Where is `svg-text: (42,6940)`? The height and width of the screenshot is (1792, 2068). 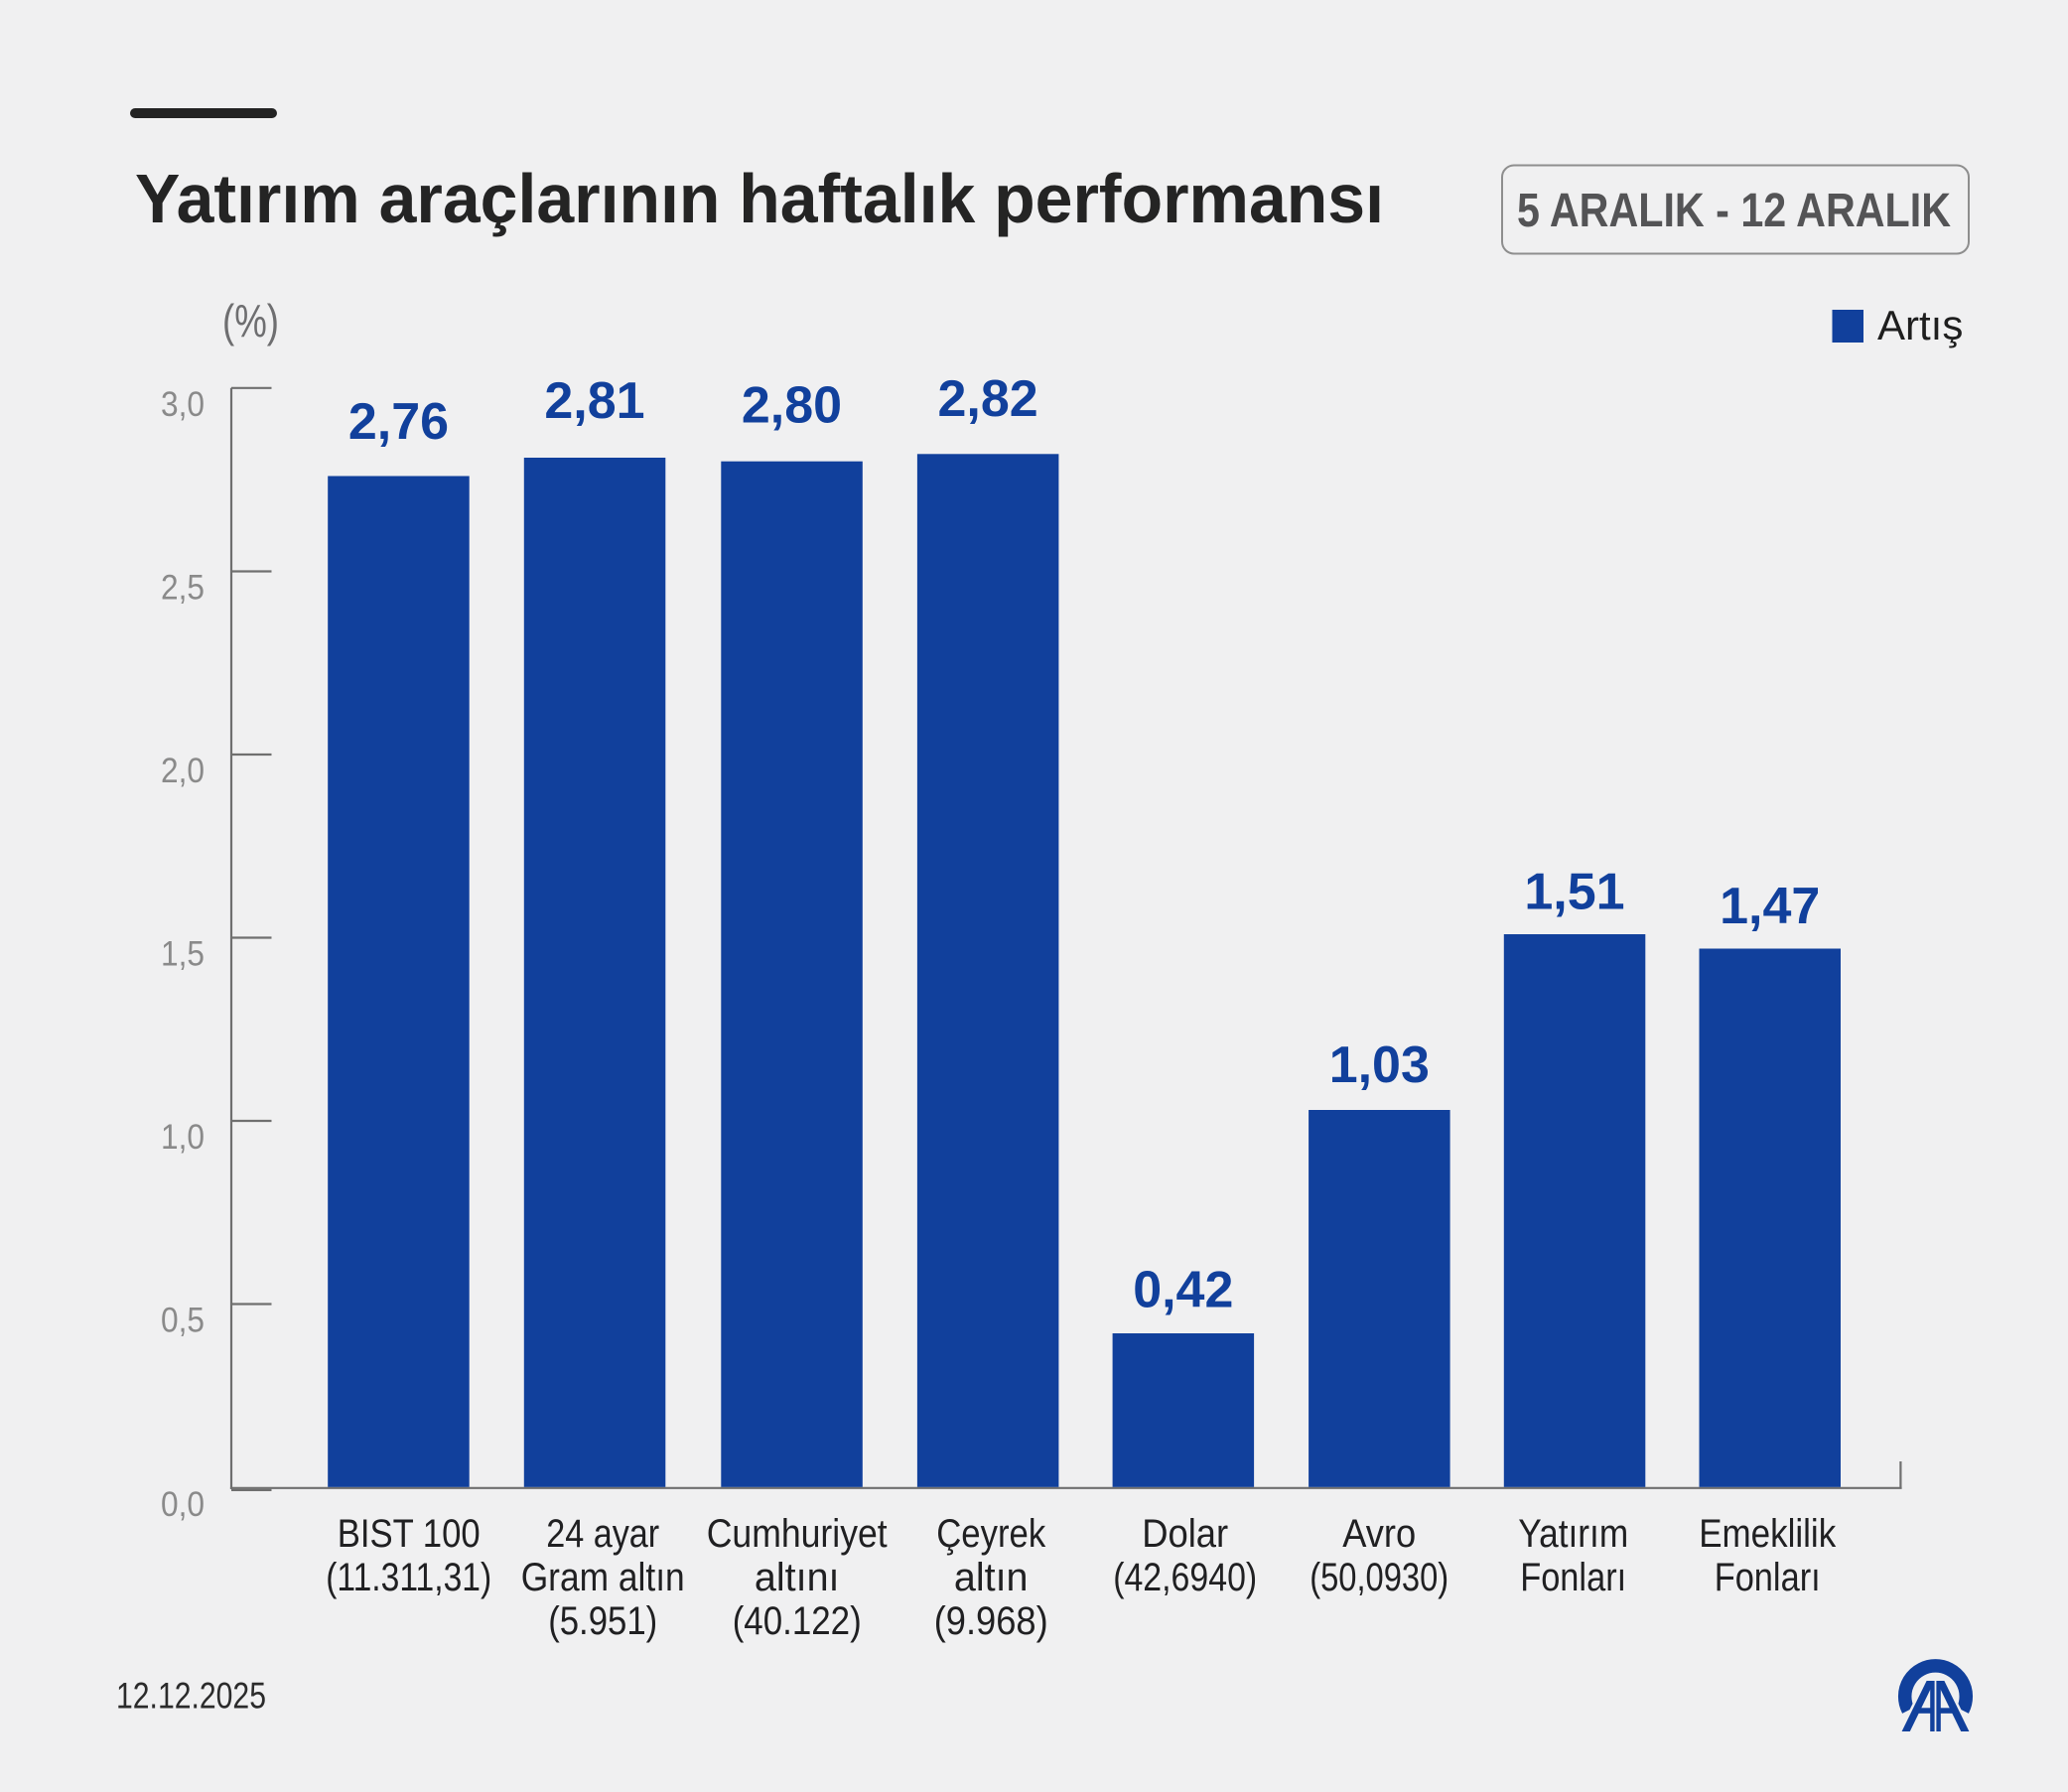 svg-text: (42,6940) is located at coordinates (1185, 1577).